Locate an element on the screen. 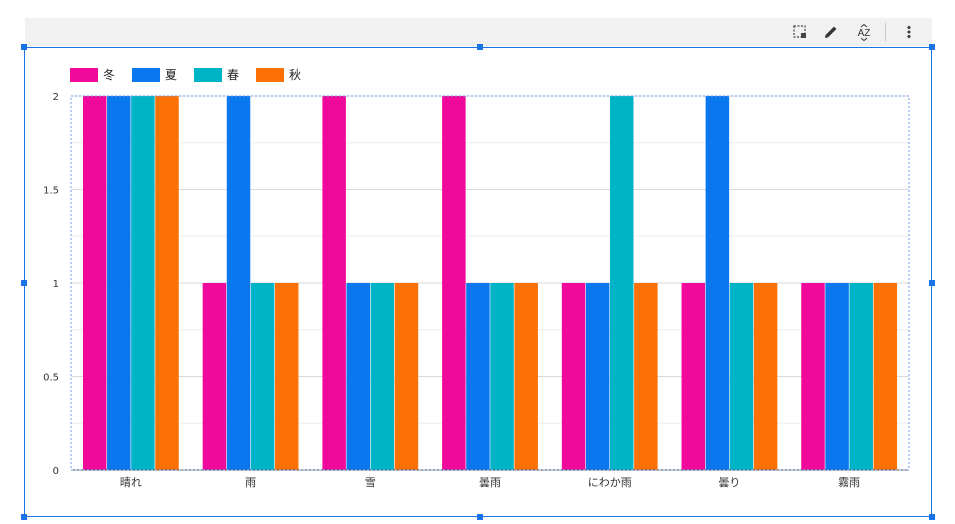 This screenshot has height=524, width=955. sort-az-label: AZ is located at coordinates (864, 33).